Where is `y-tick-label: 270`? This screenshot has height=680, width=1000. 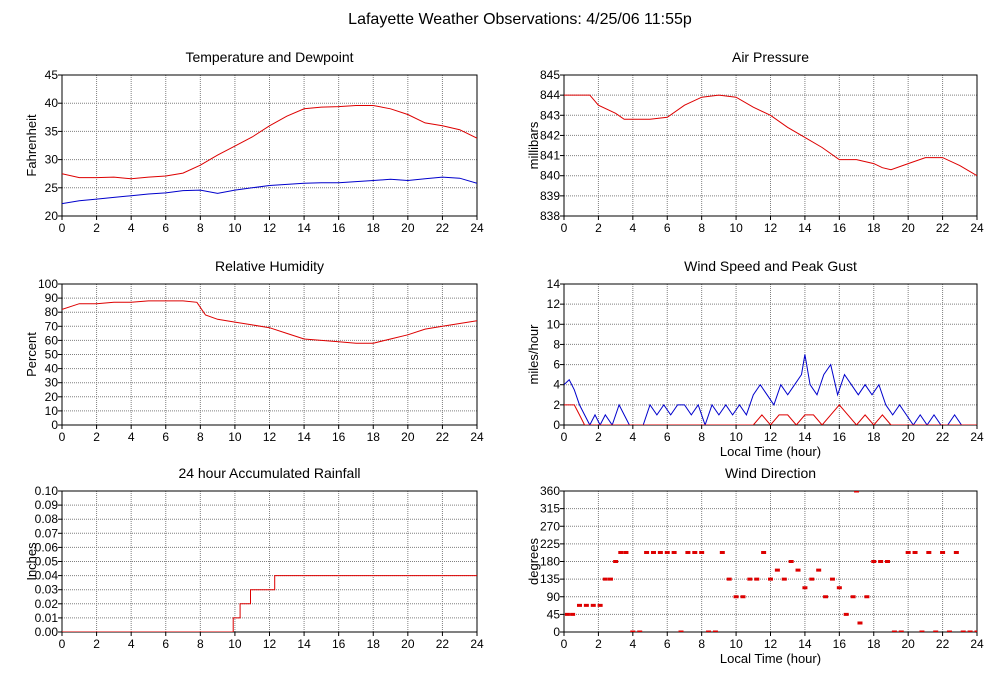
y-tick-label: 270 is located at coordinates (550, 526).